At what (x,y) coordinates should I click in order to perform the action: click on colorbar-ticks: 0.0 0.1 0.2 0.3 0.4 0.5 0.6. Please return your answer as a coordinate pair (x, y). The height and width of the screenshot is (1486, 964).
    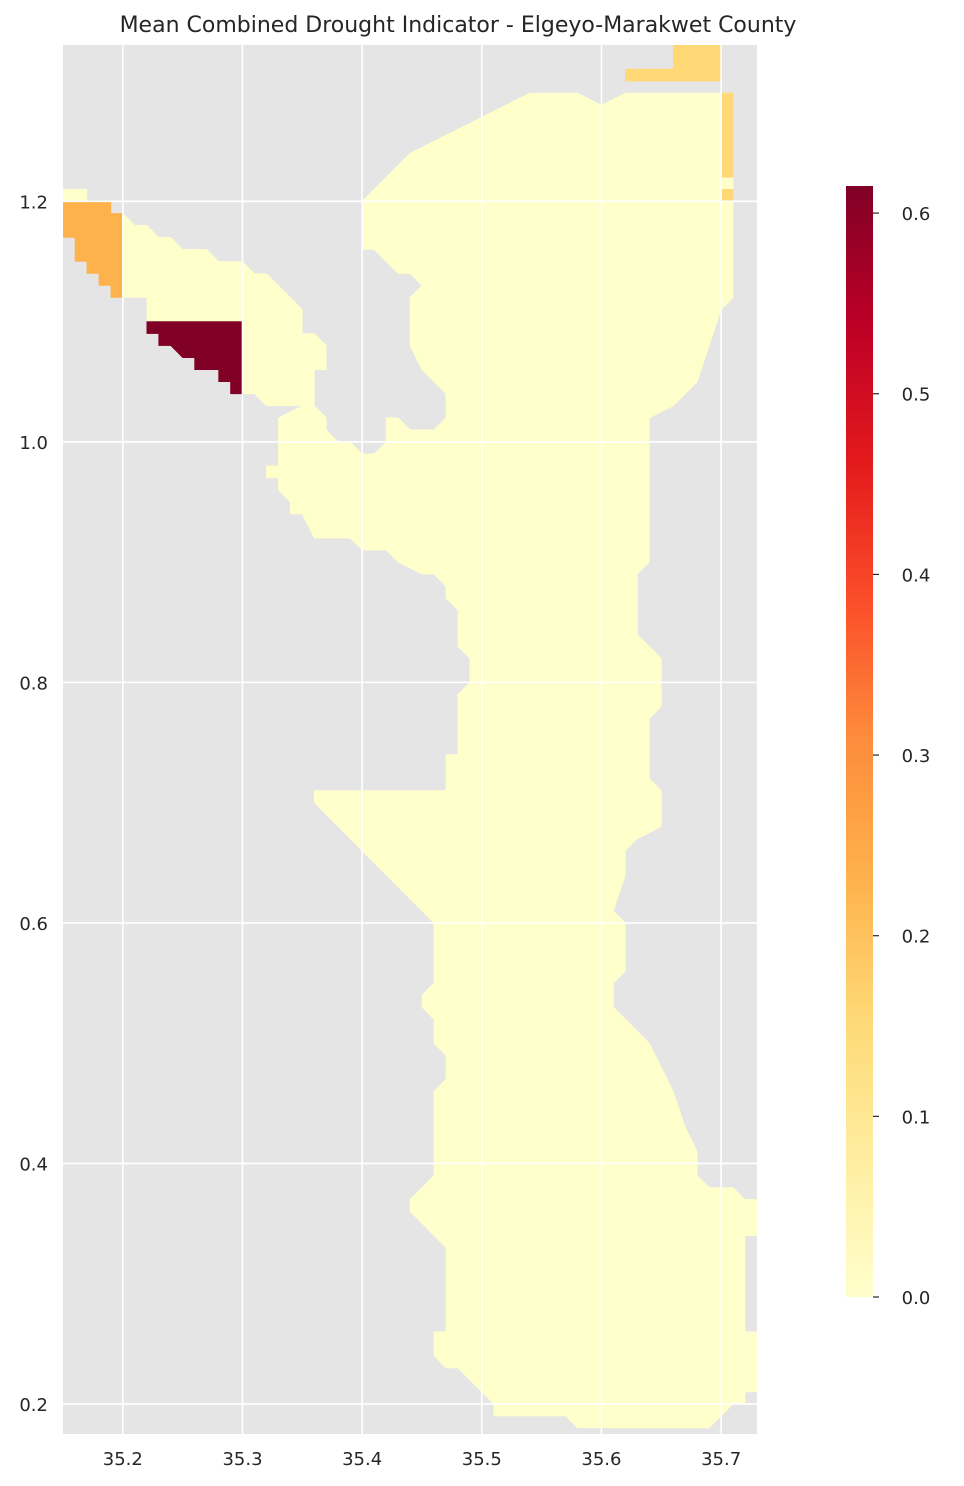
    Looking at the image, I should click on (901, 756).